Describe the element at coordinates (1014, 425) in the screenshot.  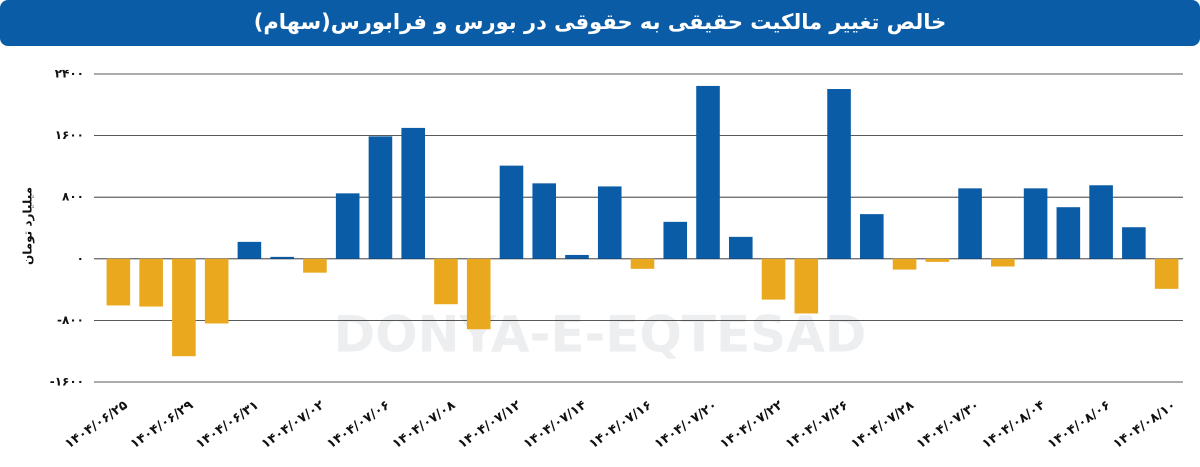
I see `x-tick-label: ۱۴۰۴/۰۸/۰۴` at that location.